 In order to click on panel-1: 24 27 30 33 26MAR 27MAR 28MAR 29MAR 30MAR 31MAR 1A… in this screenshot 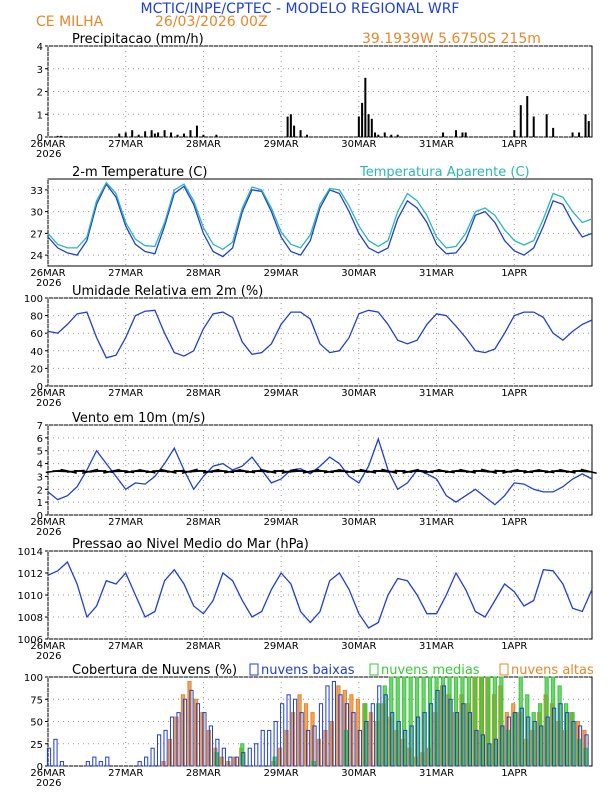, I will do `click(311, 227)`.